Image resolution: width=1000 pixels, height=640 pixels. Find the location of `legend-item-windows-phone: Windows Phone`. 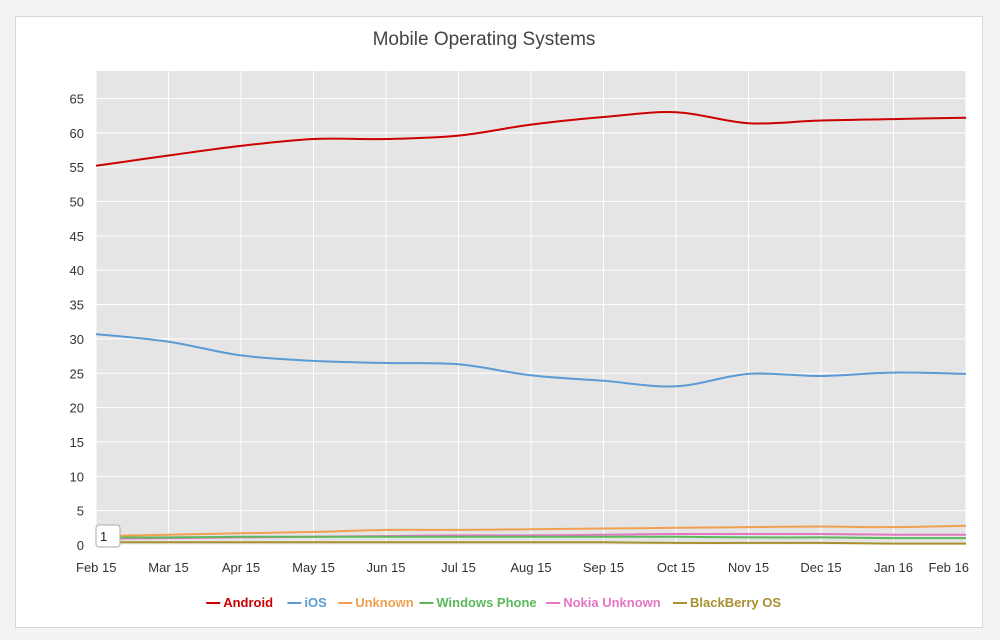

legend-item-windows-phone: Windows Phone is located at coordinates (478, 602).